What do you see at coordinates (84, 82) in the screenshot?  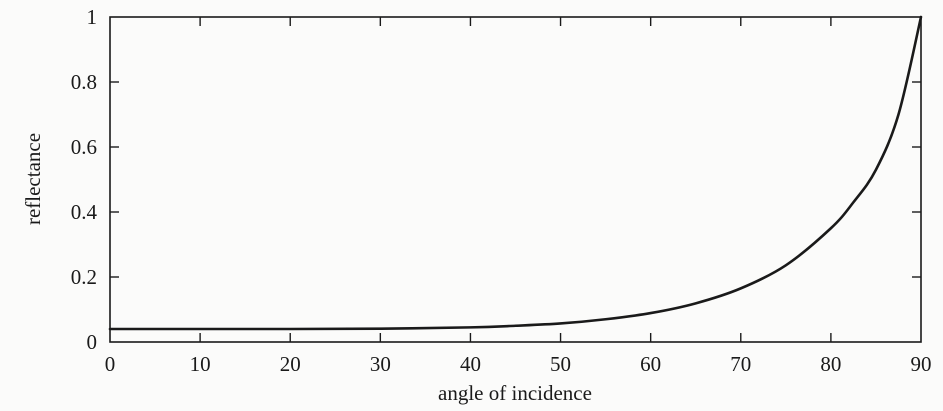 I see `y-tick-label: 0.8` at bounding box center [84, 82].